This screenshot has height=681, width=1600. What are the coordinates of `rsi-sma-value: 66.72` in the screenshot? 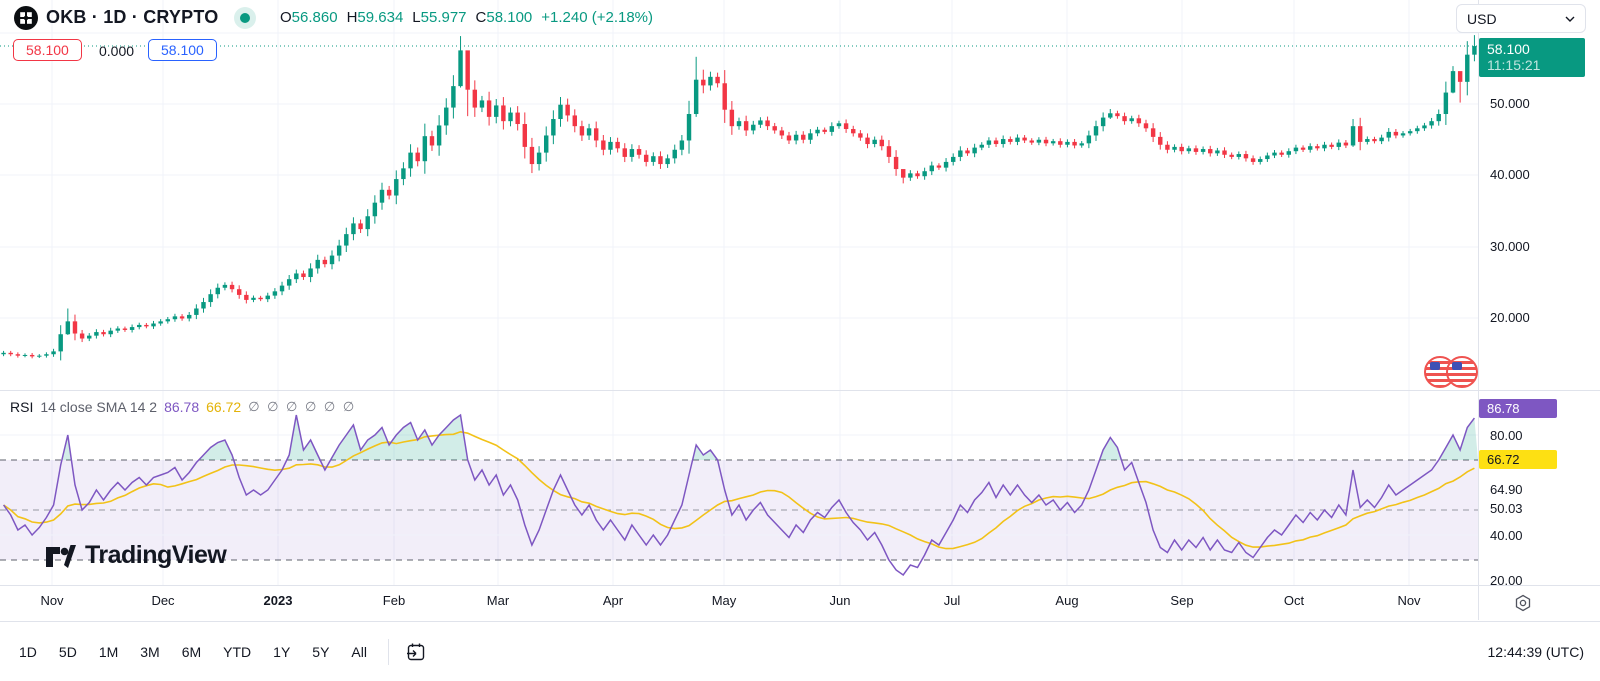 It's located at (224, 407).